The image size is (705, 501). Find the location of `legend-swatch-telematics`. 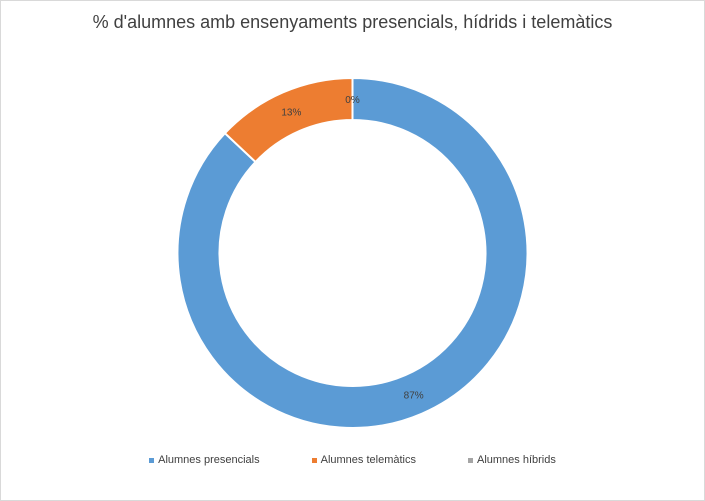

legend-swatch-telematics is located at coordinates (314, 460).